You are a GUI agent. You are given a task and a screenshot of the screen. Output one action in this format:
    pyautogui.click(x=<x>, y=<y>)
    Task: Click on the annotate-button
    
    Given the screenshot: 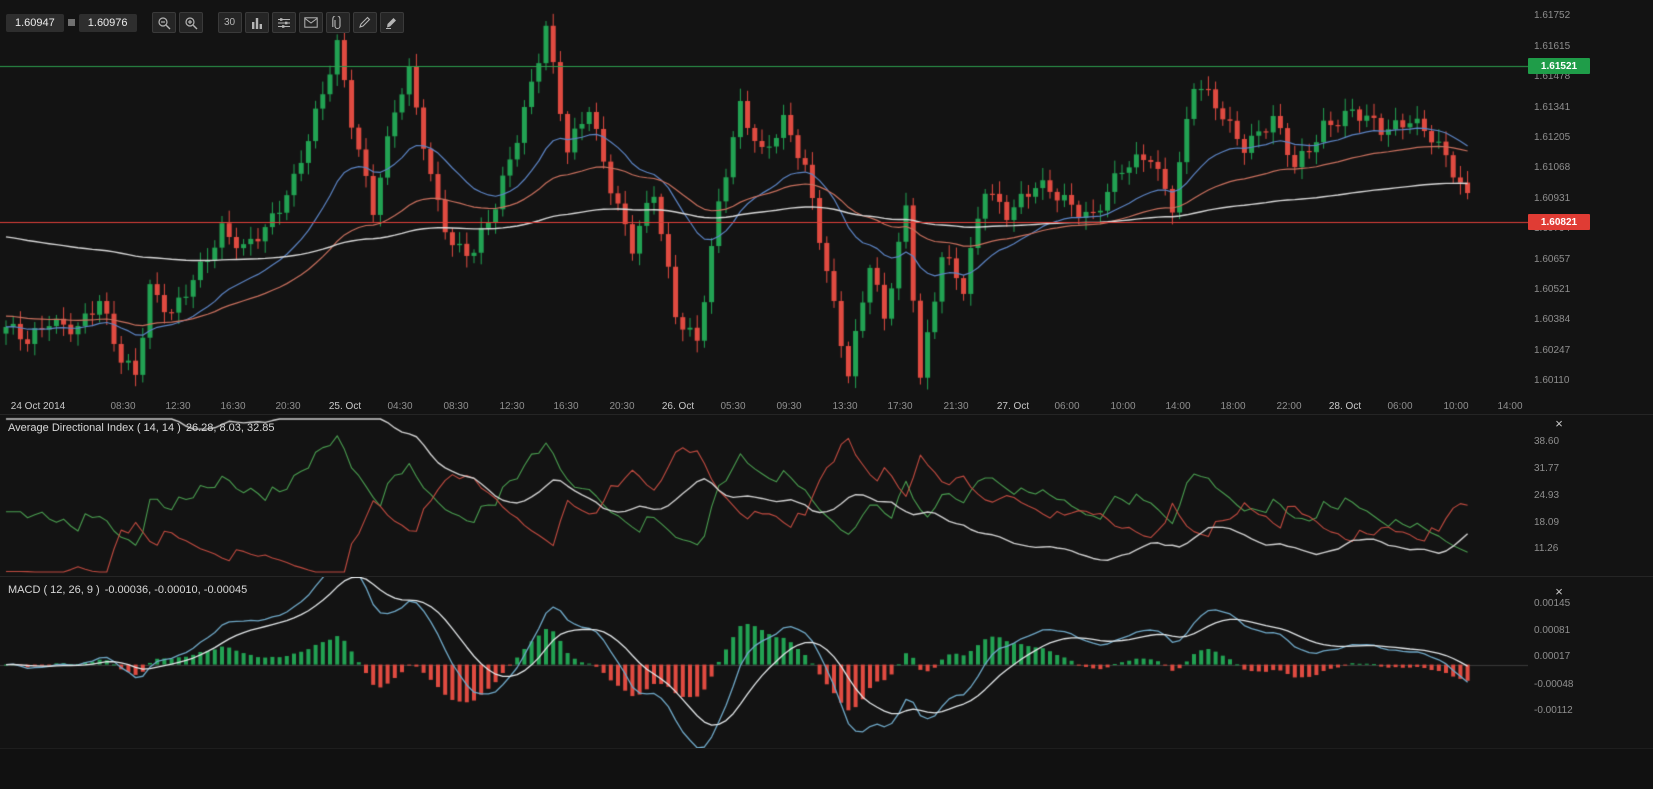 What is the action you would take?
    pyautogui.click(x=391, y=22)
    